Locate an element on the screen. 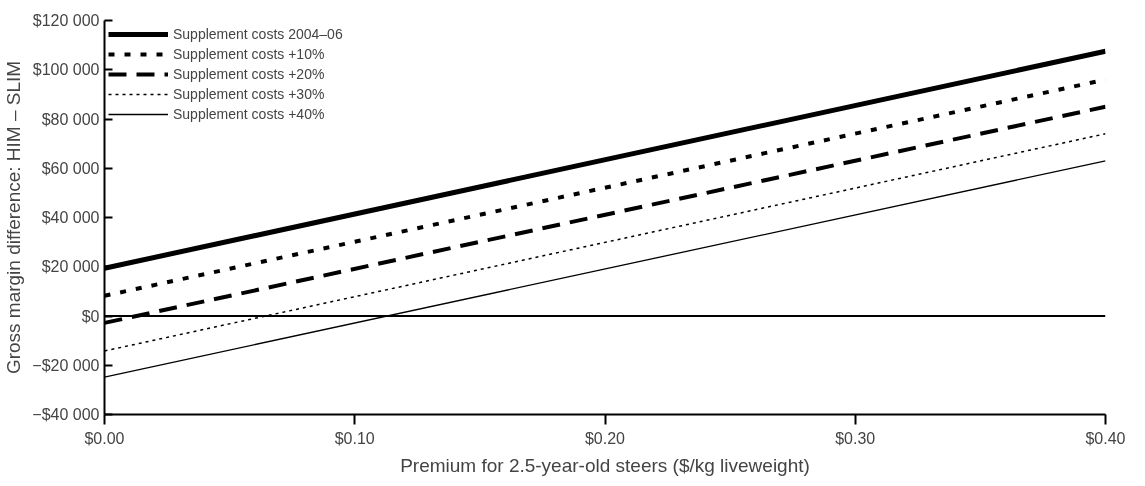  x-tick-label: $0.10 is located at coordinates (354, 438).